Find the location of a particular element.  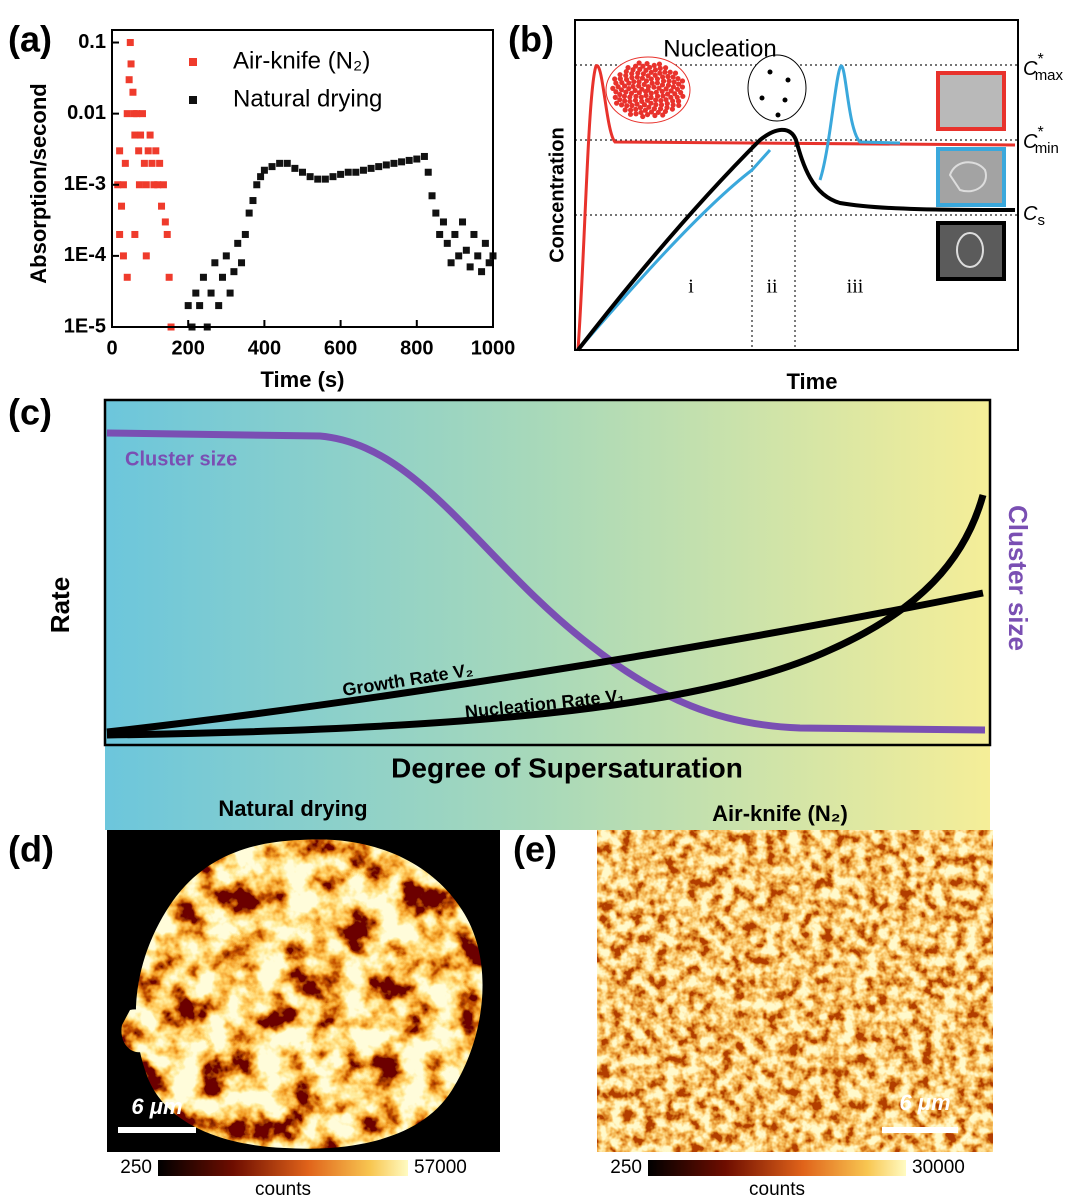

scale-bar is located at coordinates (920, 1130).